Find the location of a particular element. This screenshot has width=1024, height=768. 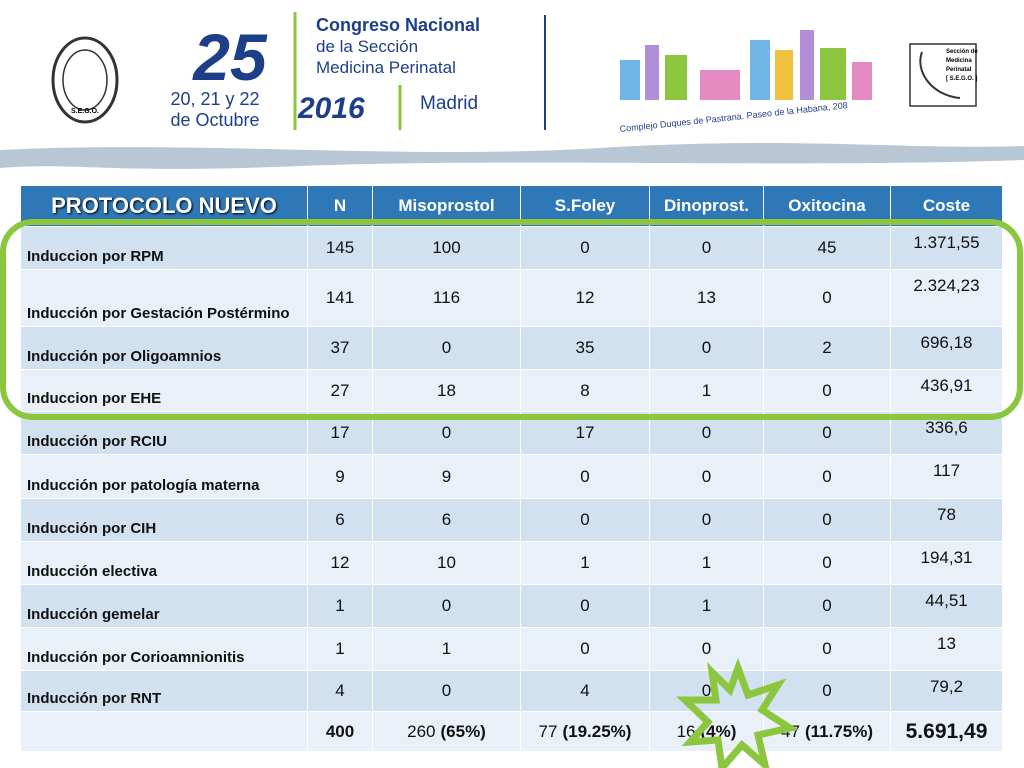

row-label: Inducción por patología materna is located at coordinates (164, 476).